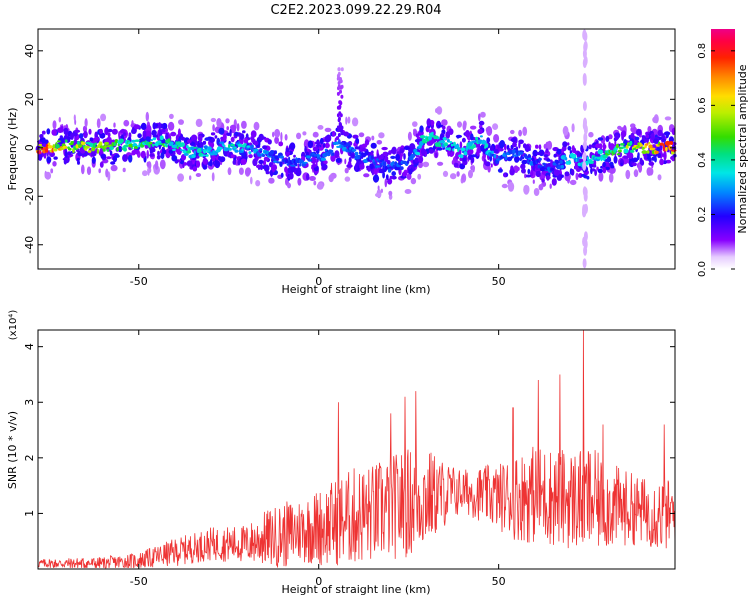 This screenshot has height=600, width=750. What do you see at coordinates (702, 105) in the screenshot?
I see `colorbar-tick-label: 0.6` at bounding box center [702, 105].